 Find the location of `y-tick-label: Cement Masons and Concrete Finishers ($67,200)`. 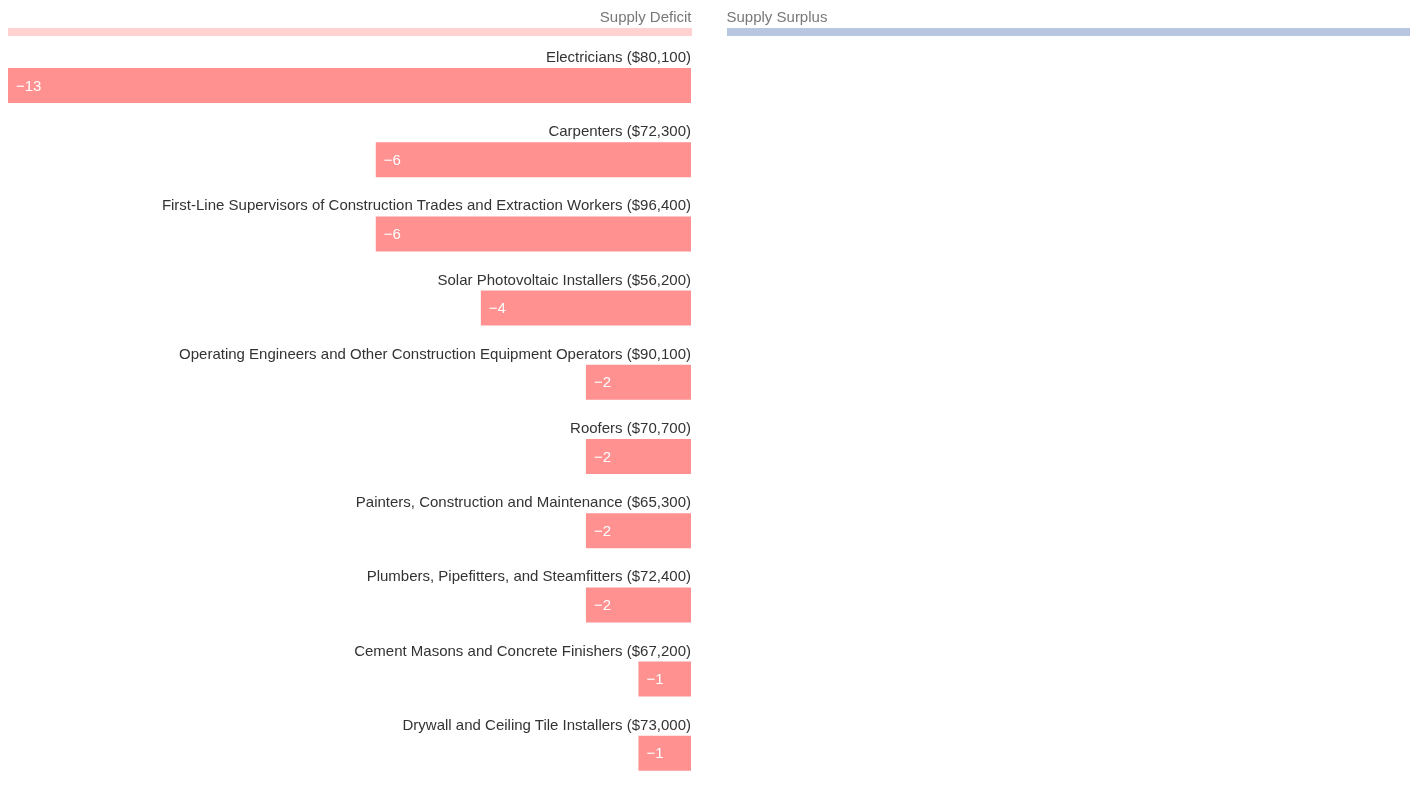

y-tick-label: Cement Masons and Concrete Finishers ($67,200) is located at coordinates (522, 650).